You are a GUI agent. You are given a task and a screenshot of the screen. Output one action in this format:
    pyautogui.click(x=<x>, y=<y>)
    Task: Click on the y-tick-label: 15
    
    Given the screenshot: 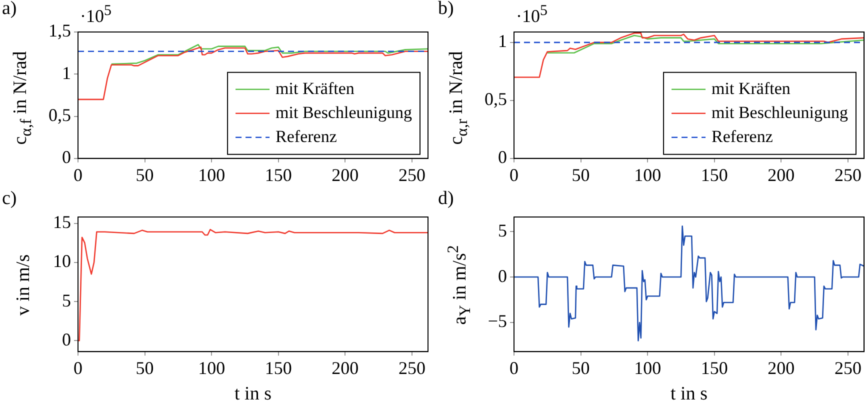 What is the action you would take?
    pyautogui.click(x=62, y=222)
    